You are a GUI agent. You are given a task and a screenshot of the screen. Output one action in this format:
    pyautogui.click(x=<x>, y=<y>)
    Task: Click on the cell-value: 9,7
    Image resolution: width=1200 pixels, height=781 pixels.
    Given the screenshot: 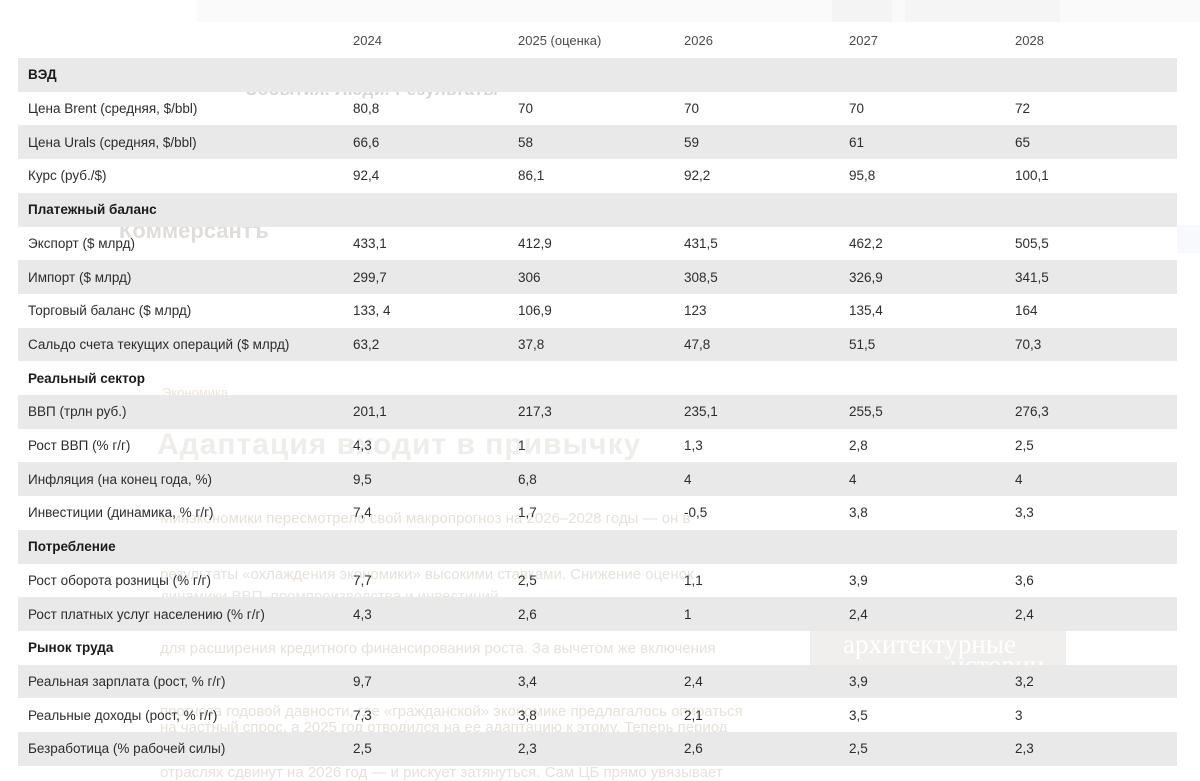 What is the action you would take?
    pyautogui.click(x=362, y=681)
    